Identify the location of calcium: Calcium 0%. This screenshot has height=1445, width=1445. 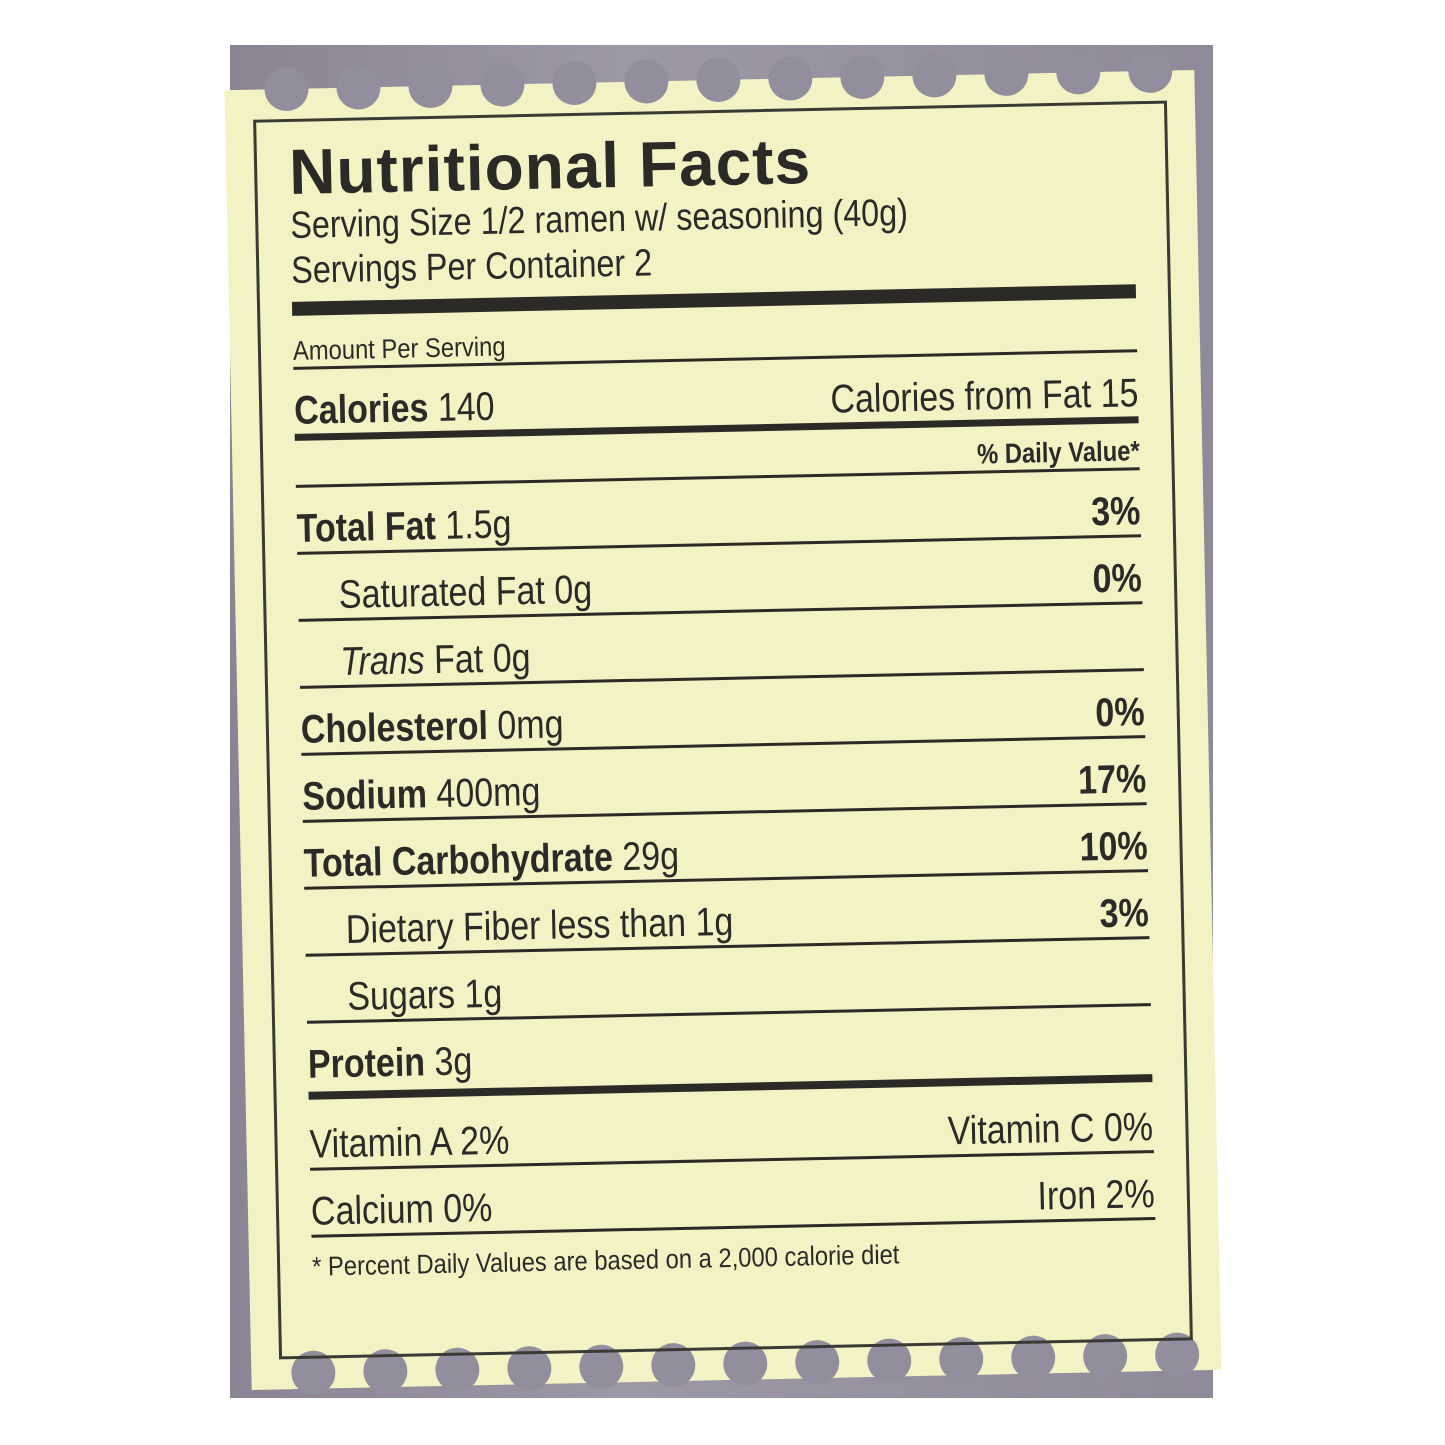
(401, 1209).